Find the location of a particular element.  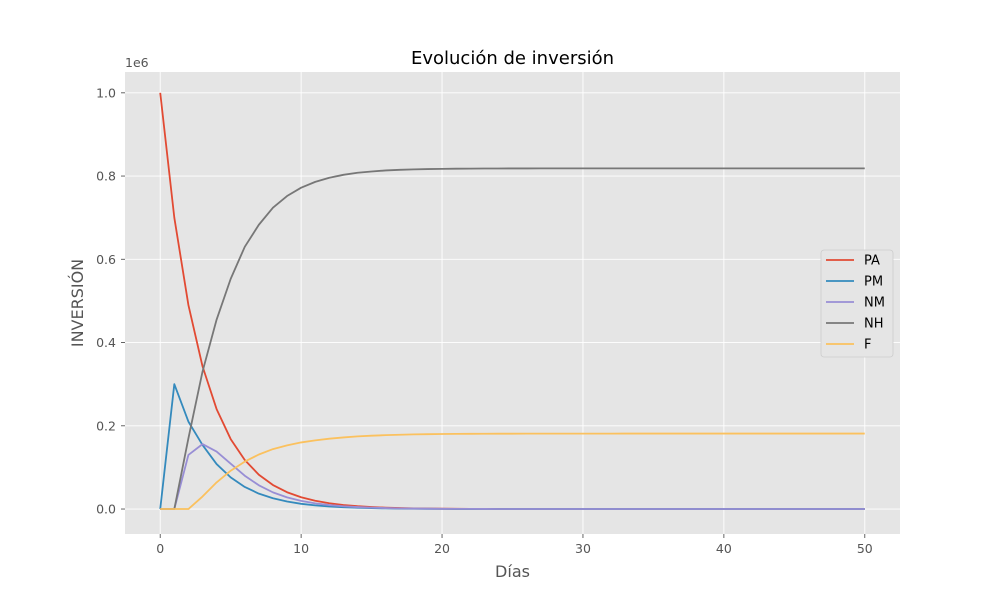

y-tick-label: 1.0 is located at coordinates (106, 92).